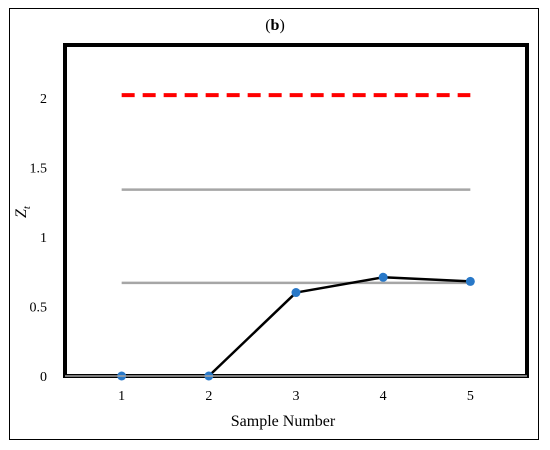 The image size is (550, 450). I want to click on y-axis-label: Zt, so click(23, 211).